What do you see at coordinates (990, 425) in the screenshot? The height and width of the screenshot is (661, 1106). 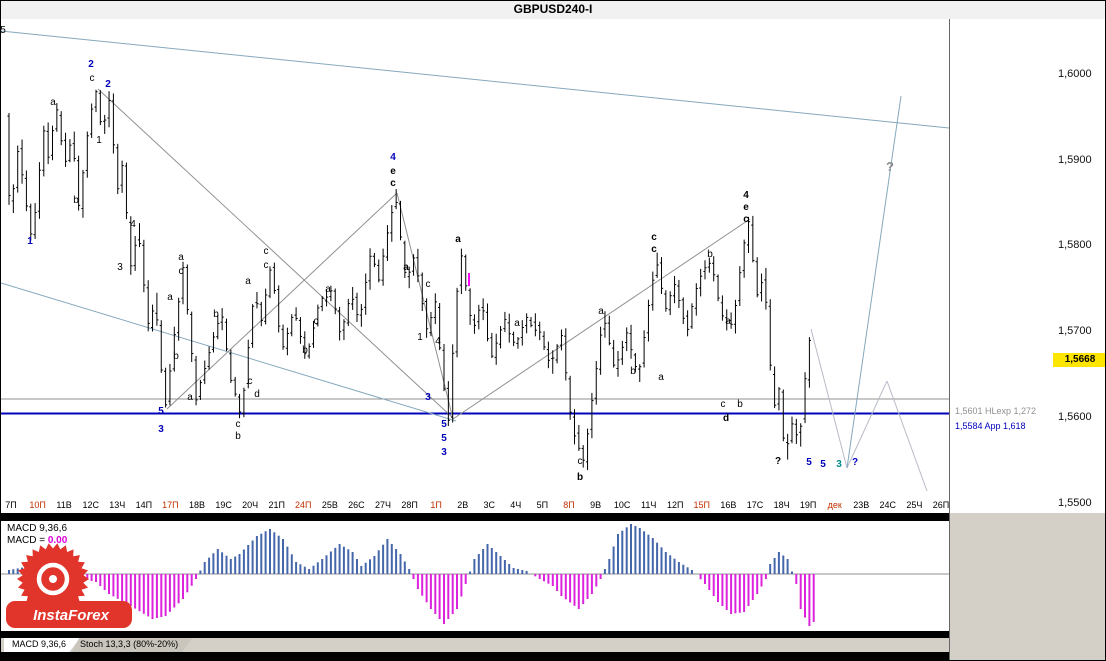 I see `level-label: 1,5584 App 1,618` at bounding box center [990, 425].